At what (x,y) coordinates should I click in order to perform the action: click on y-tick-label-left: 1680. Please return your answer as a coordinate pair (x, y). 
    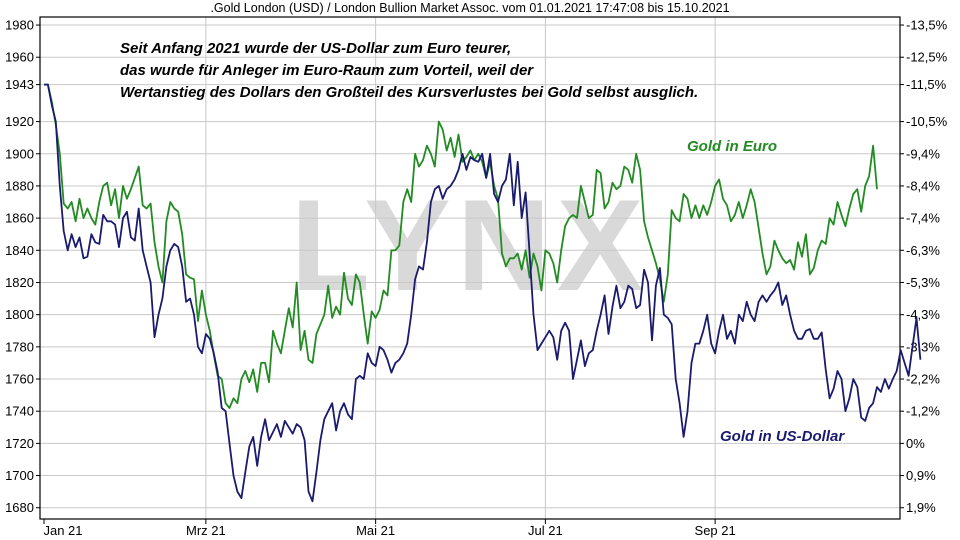
    Looking at the image, I should click on (19, 507).